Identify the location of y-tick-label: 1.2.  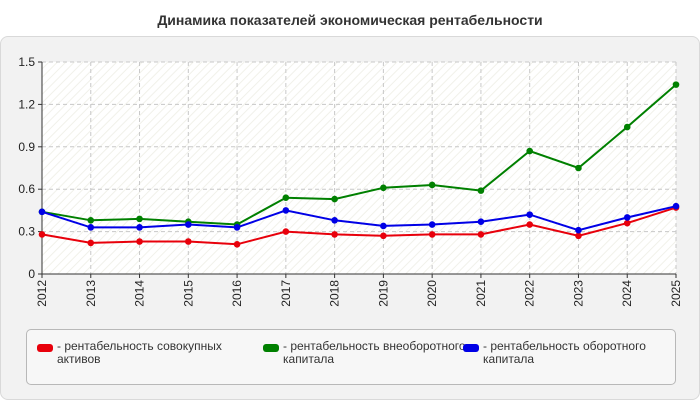
(26, 104).